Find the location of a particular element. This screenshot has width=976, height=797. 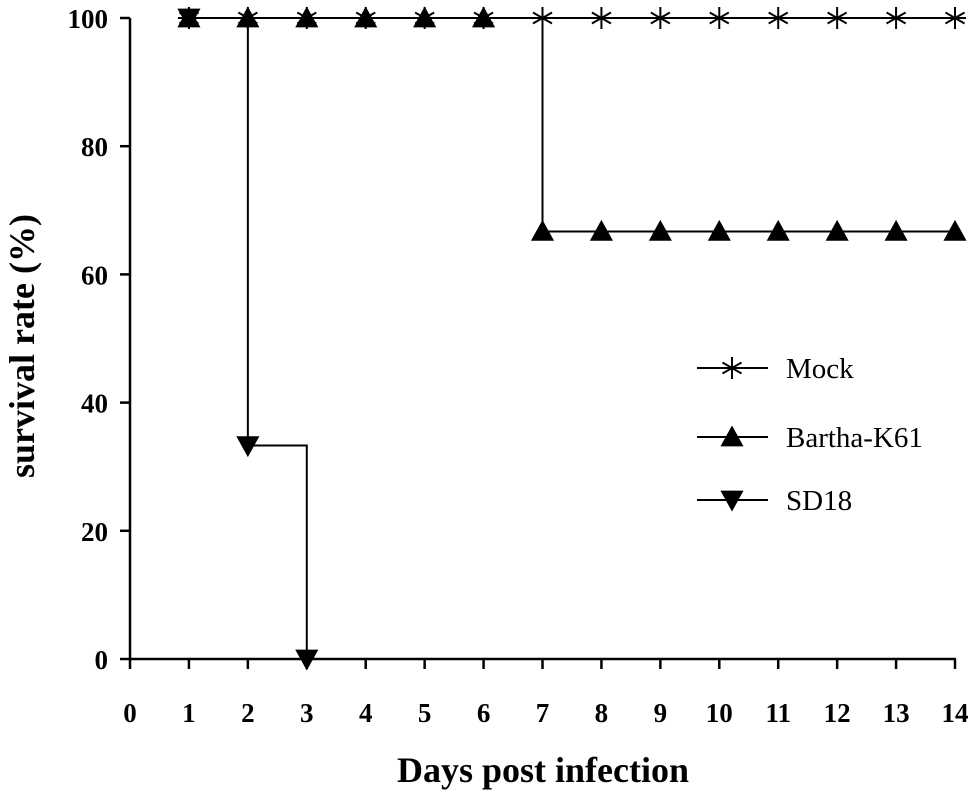

series-line-sd18 is located at coordinates (248, 338).